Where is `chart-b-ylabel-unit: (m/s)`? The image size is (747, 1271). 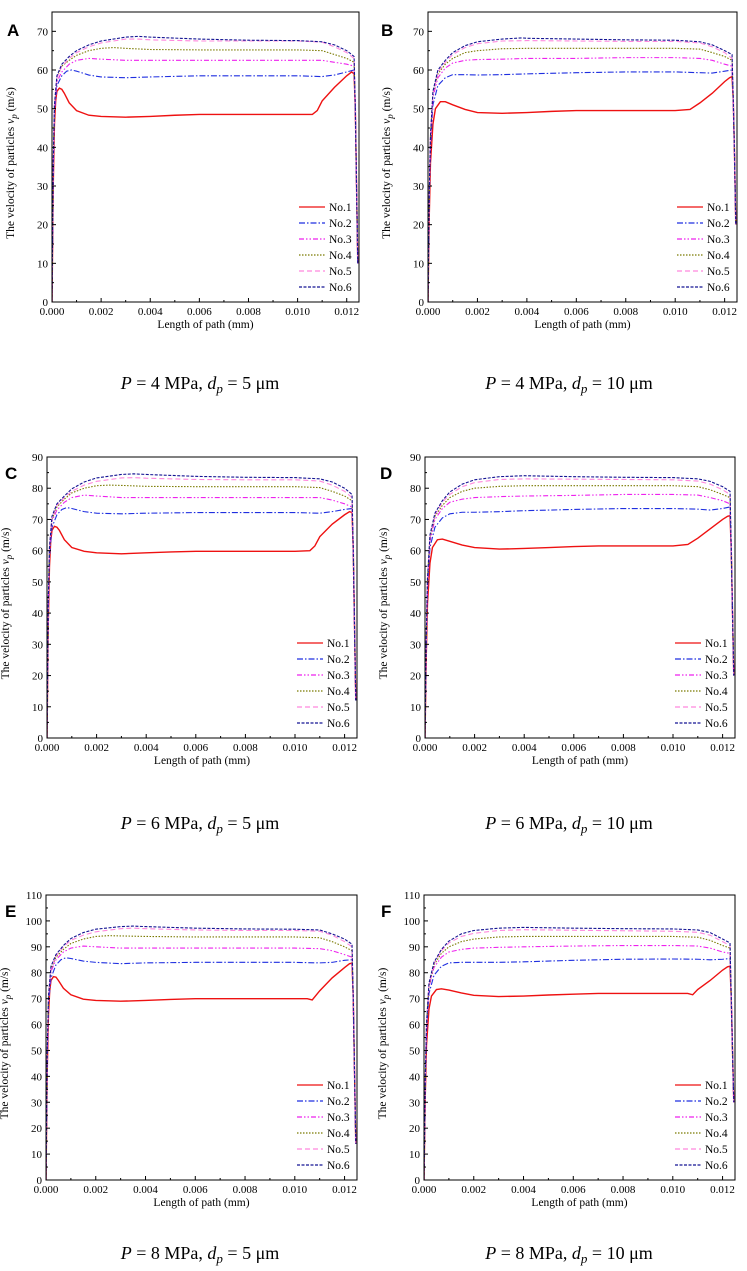
chart-b-ylabel-unit: (m/s) is located at coordinates (387, 100).